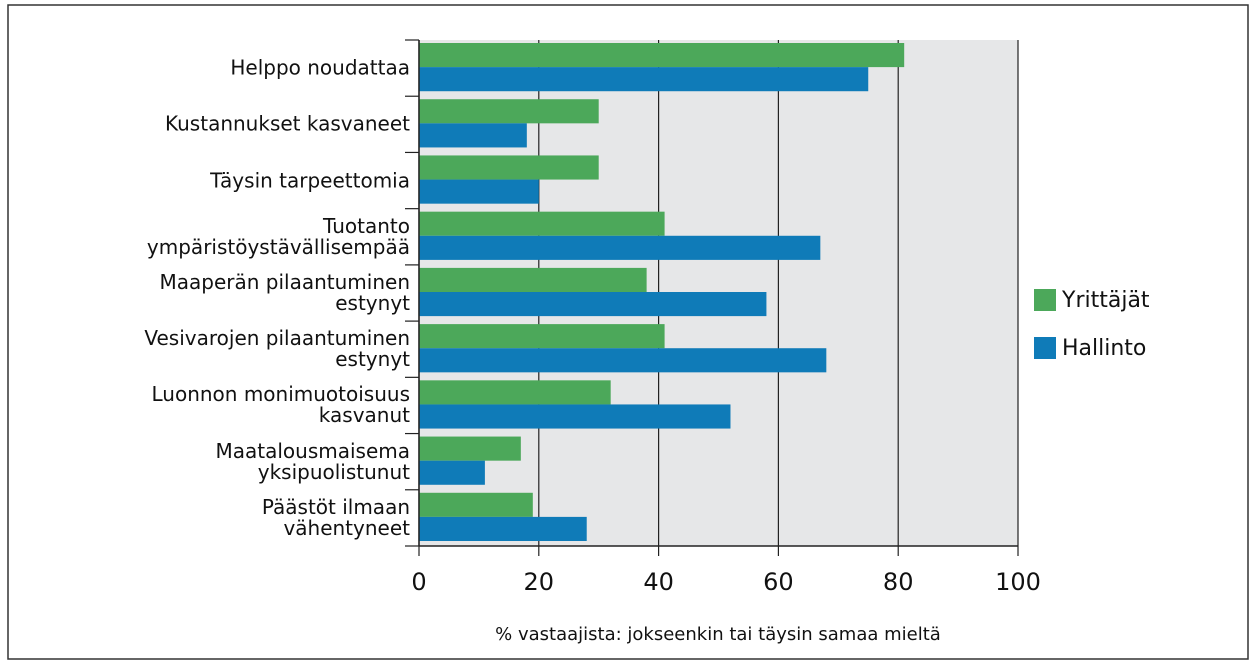 The image size is (1256, 662). Describe the element at coordinates (312, 461) in the screenshot. I see `y-tick-label: Maatalousmaisema yksipuolistunut` at that location.